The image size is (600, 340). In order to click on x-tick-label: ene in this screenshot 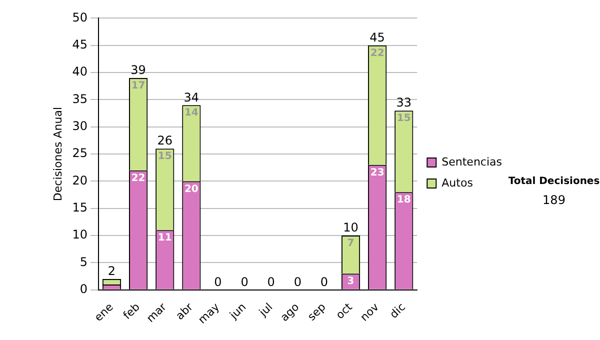, I will do `click(104, 312)`.